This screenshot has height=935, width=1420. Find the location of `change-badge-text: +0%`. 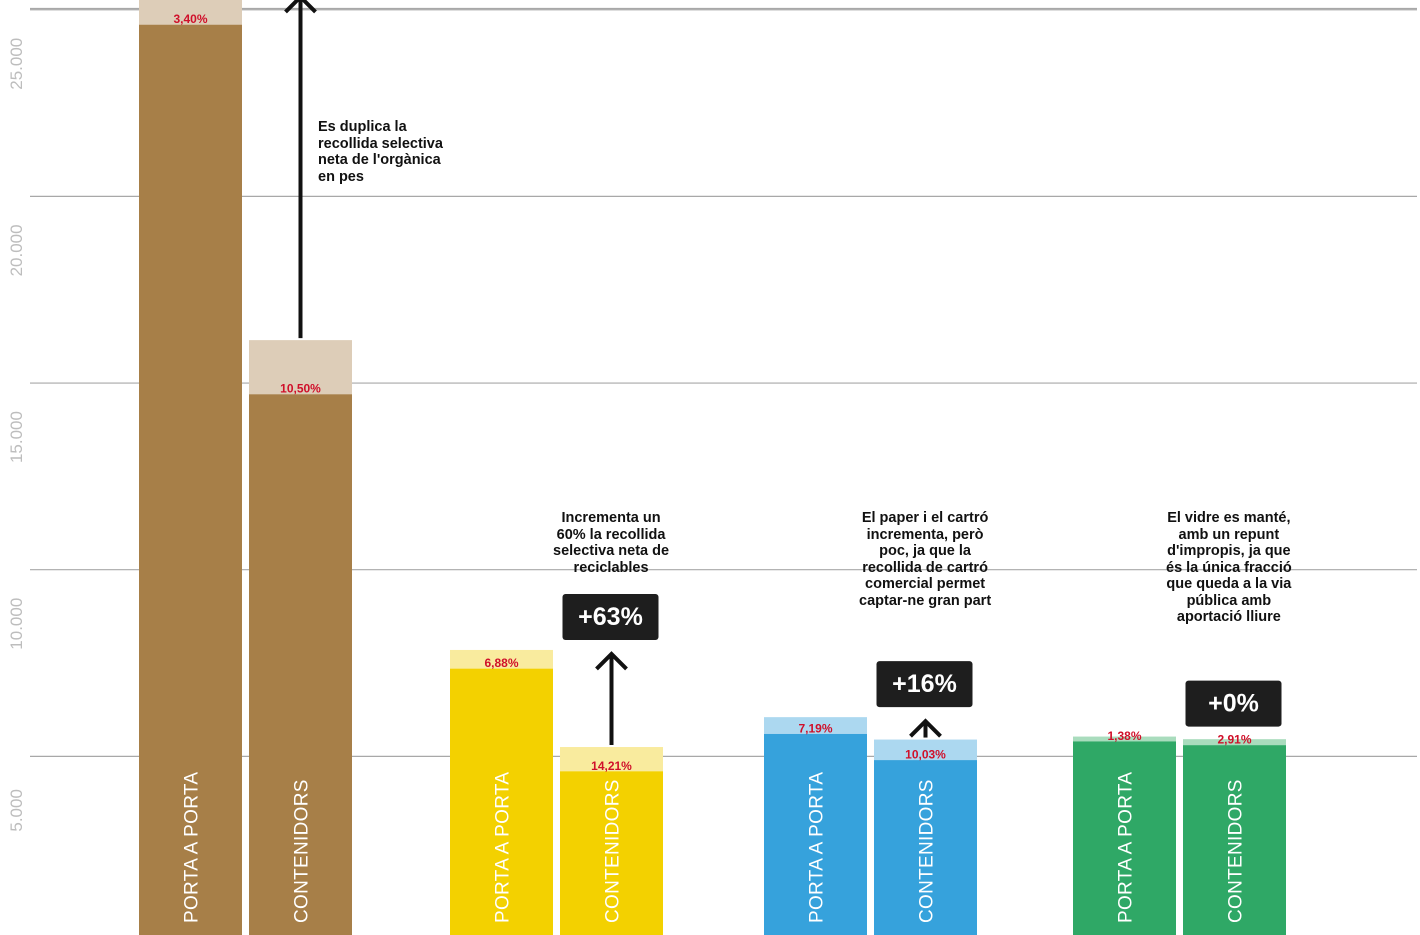

change-badge-text: +0% is located at coordinates (1233, 704).